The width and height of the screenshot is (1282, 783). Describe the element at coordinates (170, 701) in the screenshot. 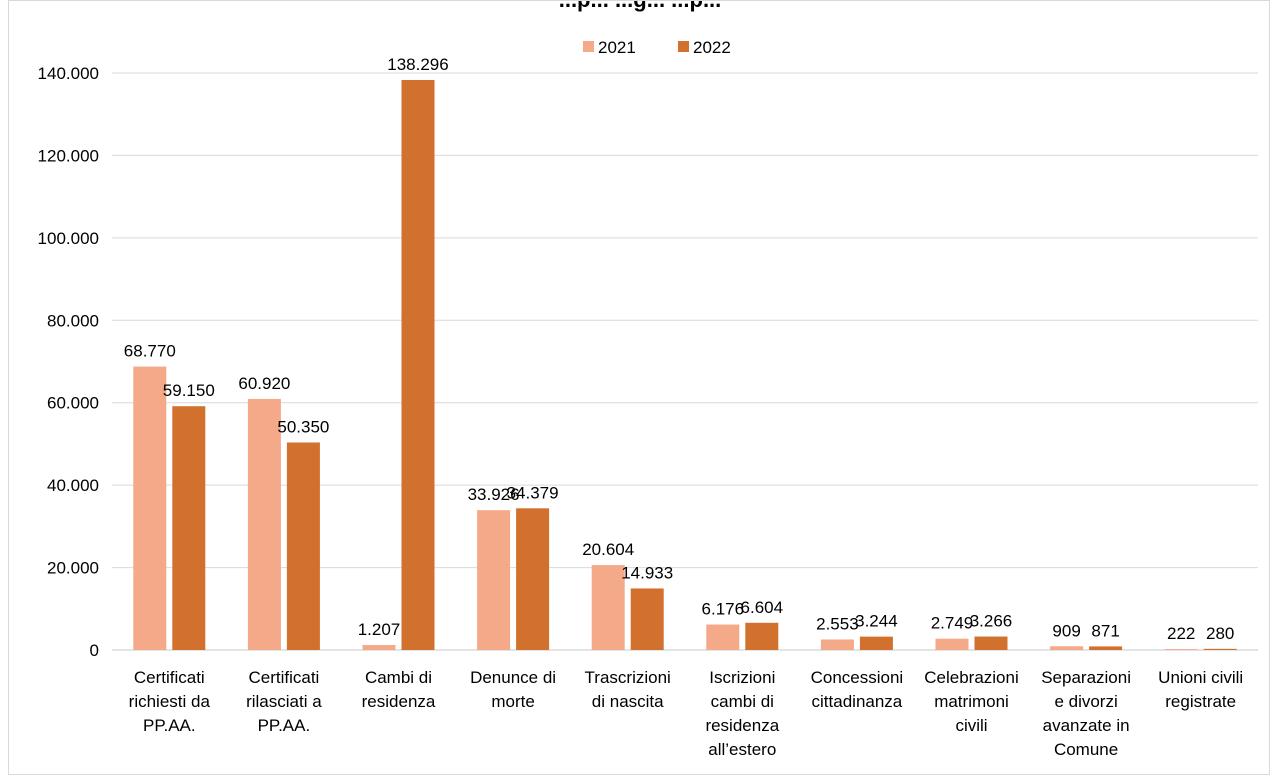

I see `x-category-label: richiesti da` at that location.